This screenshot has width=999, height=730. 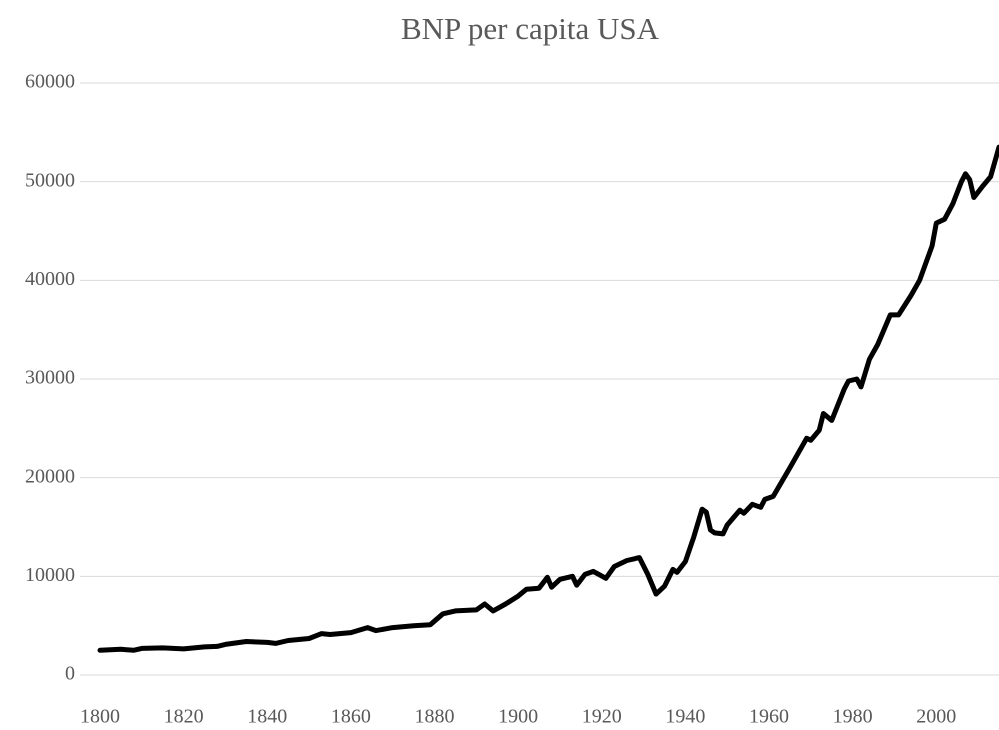 What do you see at coordinates (50, 476) in the screenshot?
I see `y-tick-label: 20000` at bounding box center [50, 476].